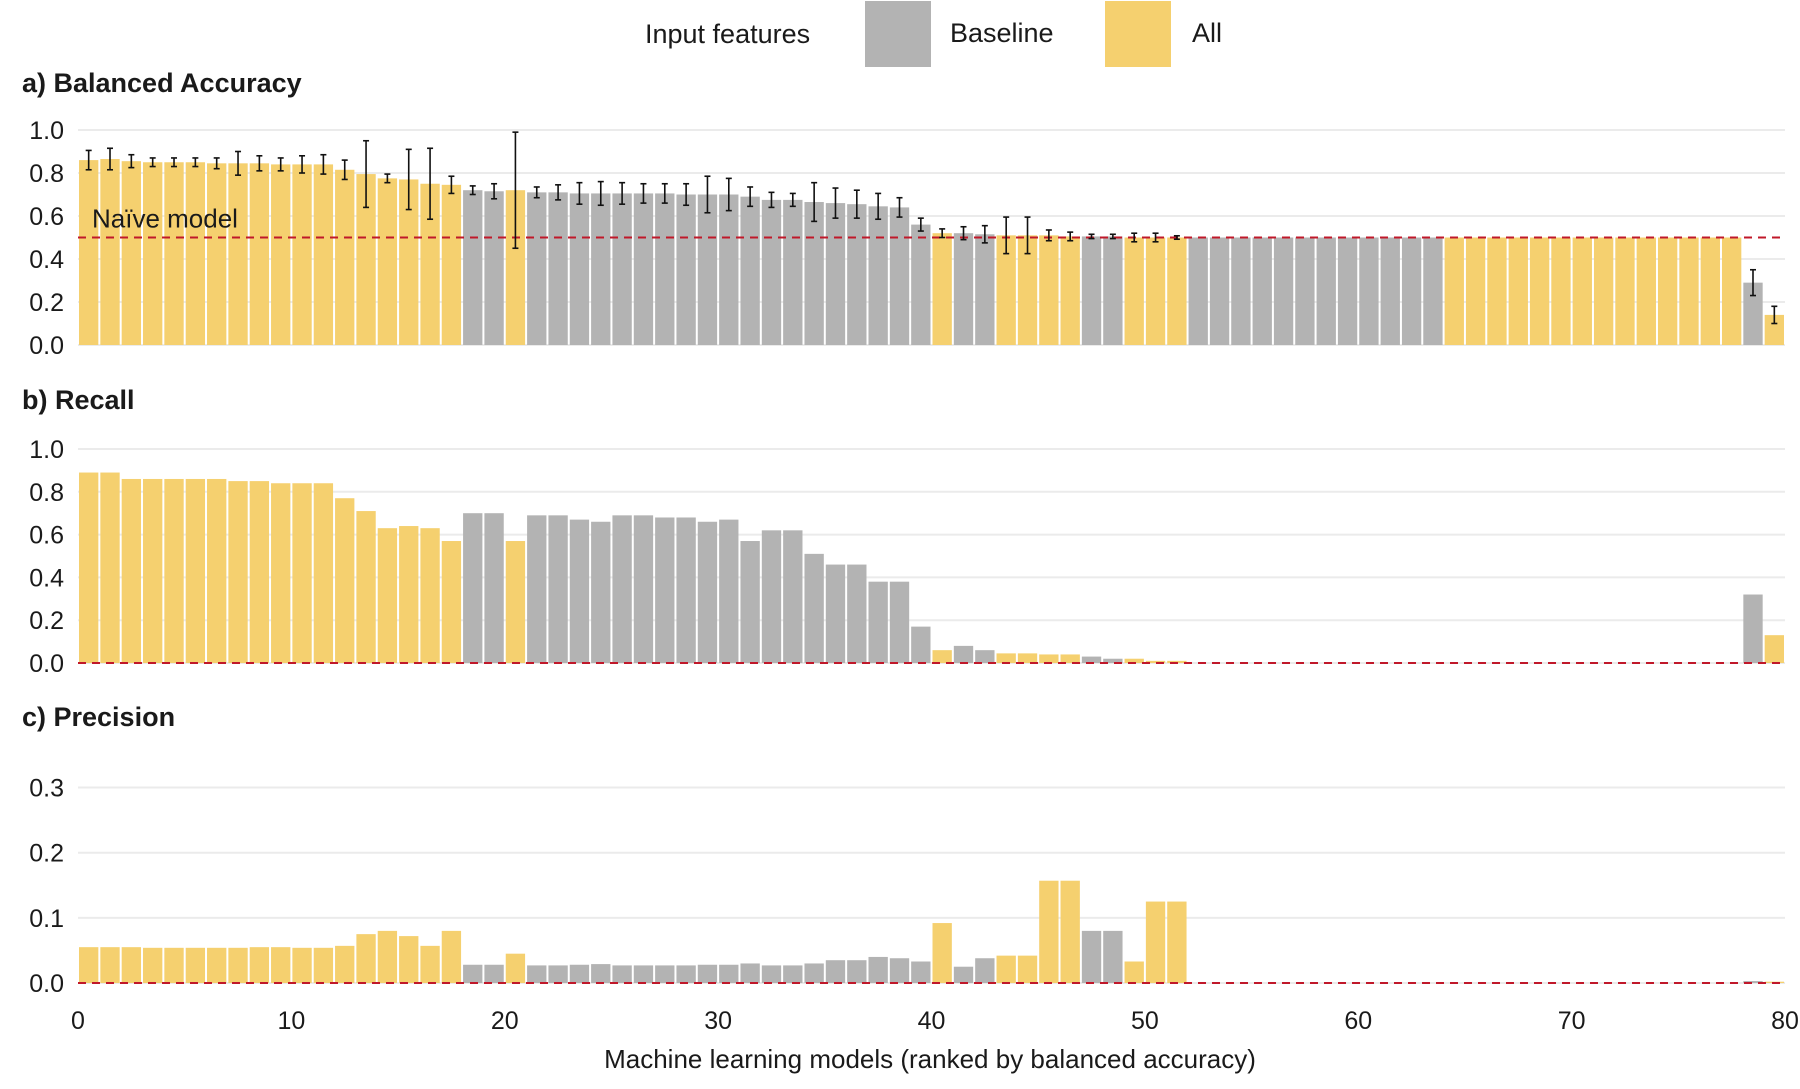 The width and height of the screenshot is (1800, 1089). I want to click on x-tick-label: 60, so click(1358, 1021).